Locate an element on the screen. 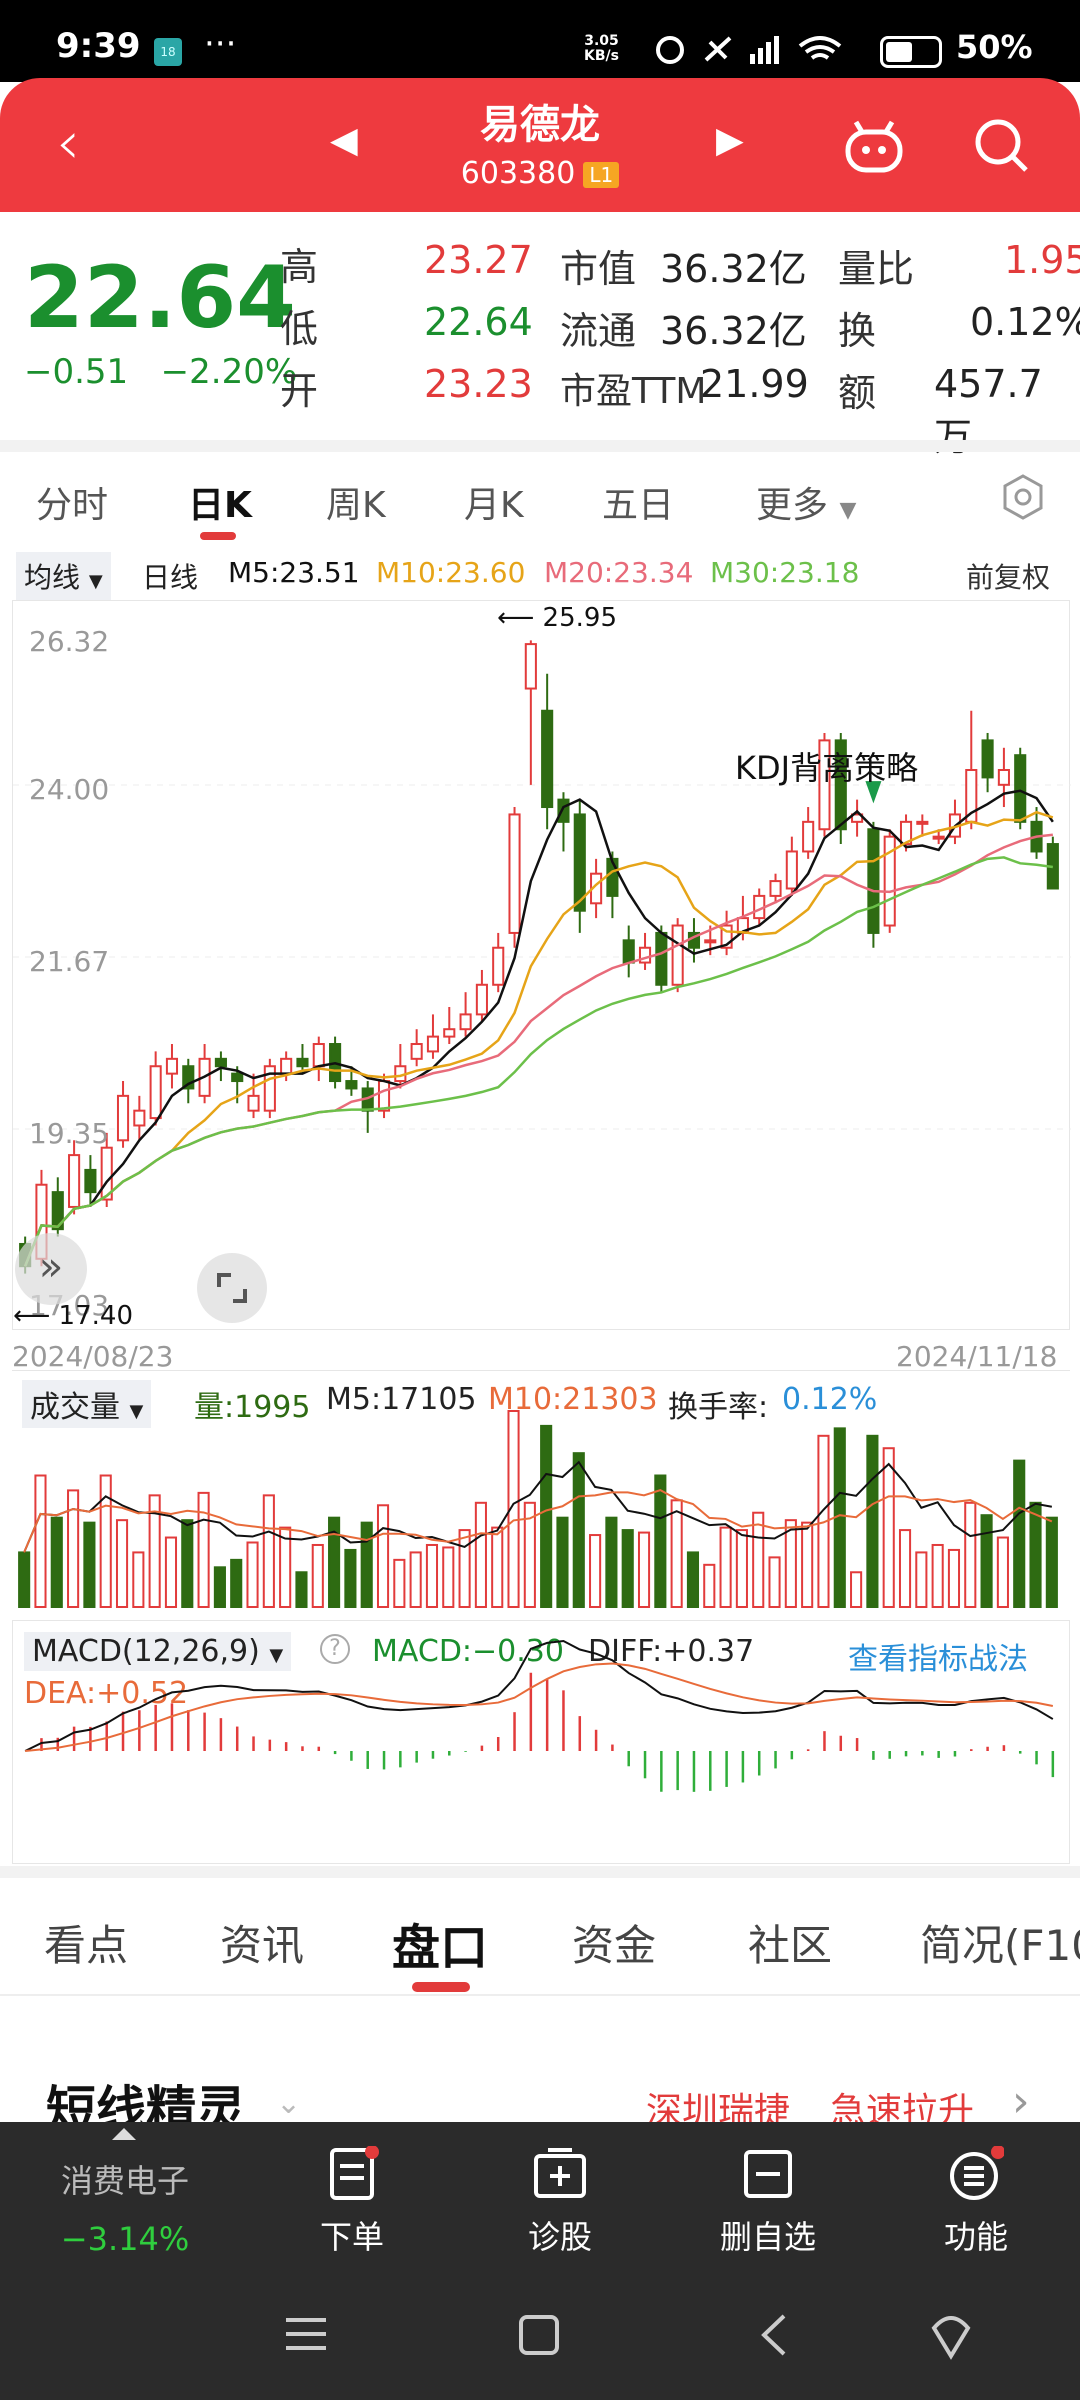 Image resolution: width=1080 pixels, height=2400 pixels. remove-watchlist-button: 删自选 is located at coordinates (768, 2202).